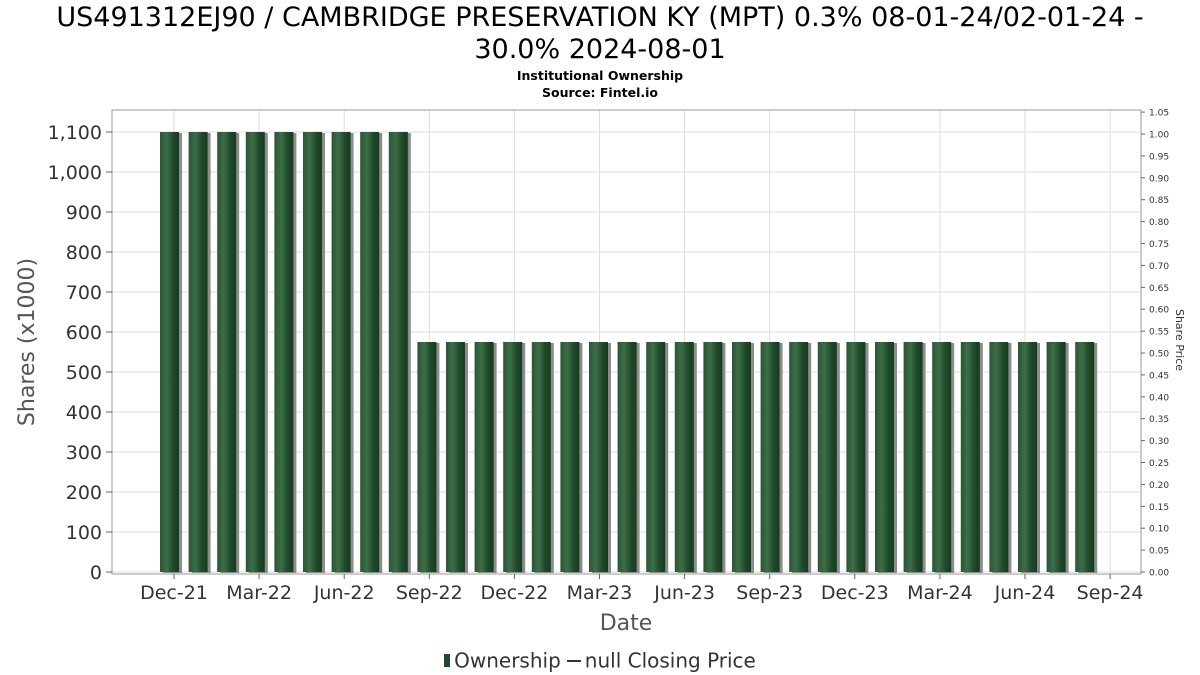 The width and height of the screenshot is (1200, 675). Describe the element at coordinates (75, 173) in the screenshot. I see `y-tick-label: 1,000` at that location.